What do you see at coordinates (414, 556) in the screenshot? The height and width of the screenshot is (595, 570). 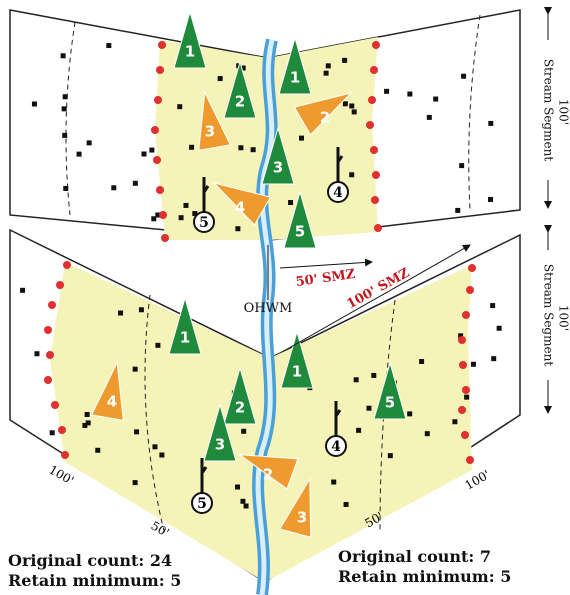 I see `original-count: Original count: 7` at bounding box center [414, 556].